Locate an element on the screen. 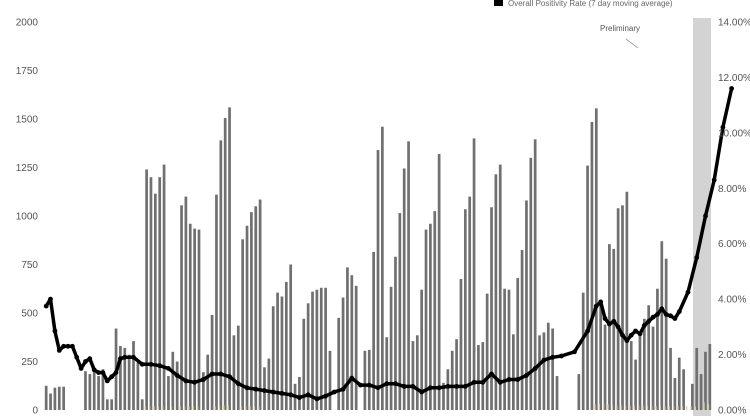 The image size is (750, 420). y-tick-right: 0.00% is located at coordinates (732, 411).